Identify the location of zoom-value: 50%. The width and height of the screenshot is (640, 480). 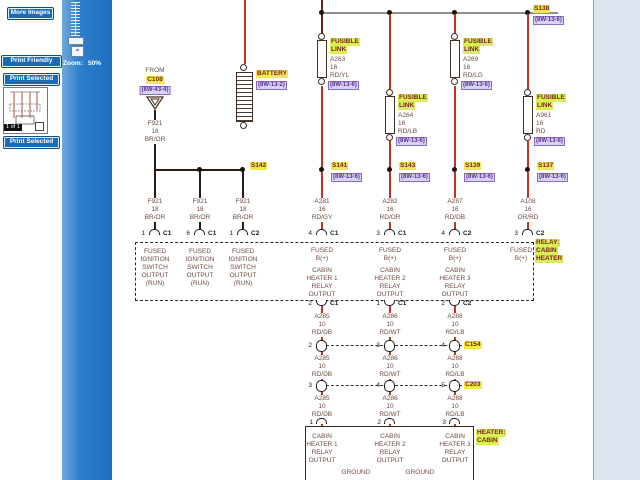
(95, 63).